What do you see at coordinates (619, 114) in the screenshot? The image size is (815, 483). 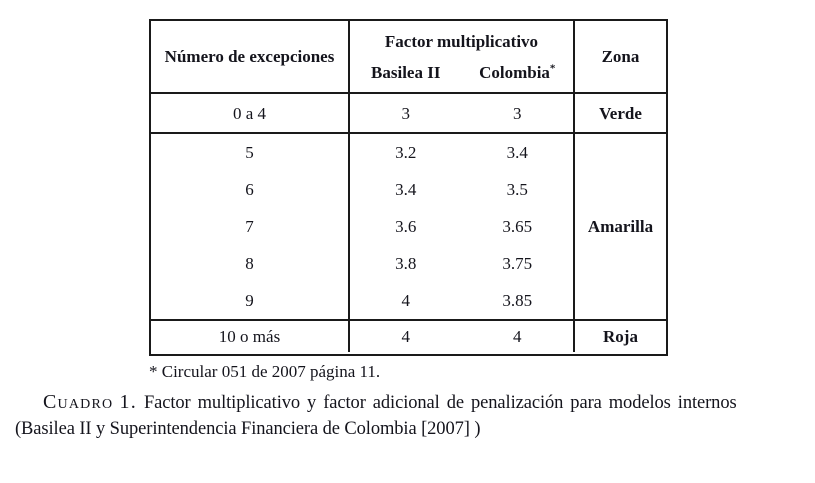 I see `cell-zona-verde: Verde` at bounding box center [619, 114].